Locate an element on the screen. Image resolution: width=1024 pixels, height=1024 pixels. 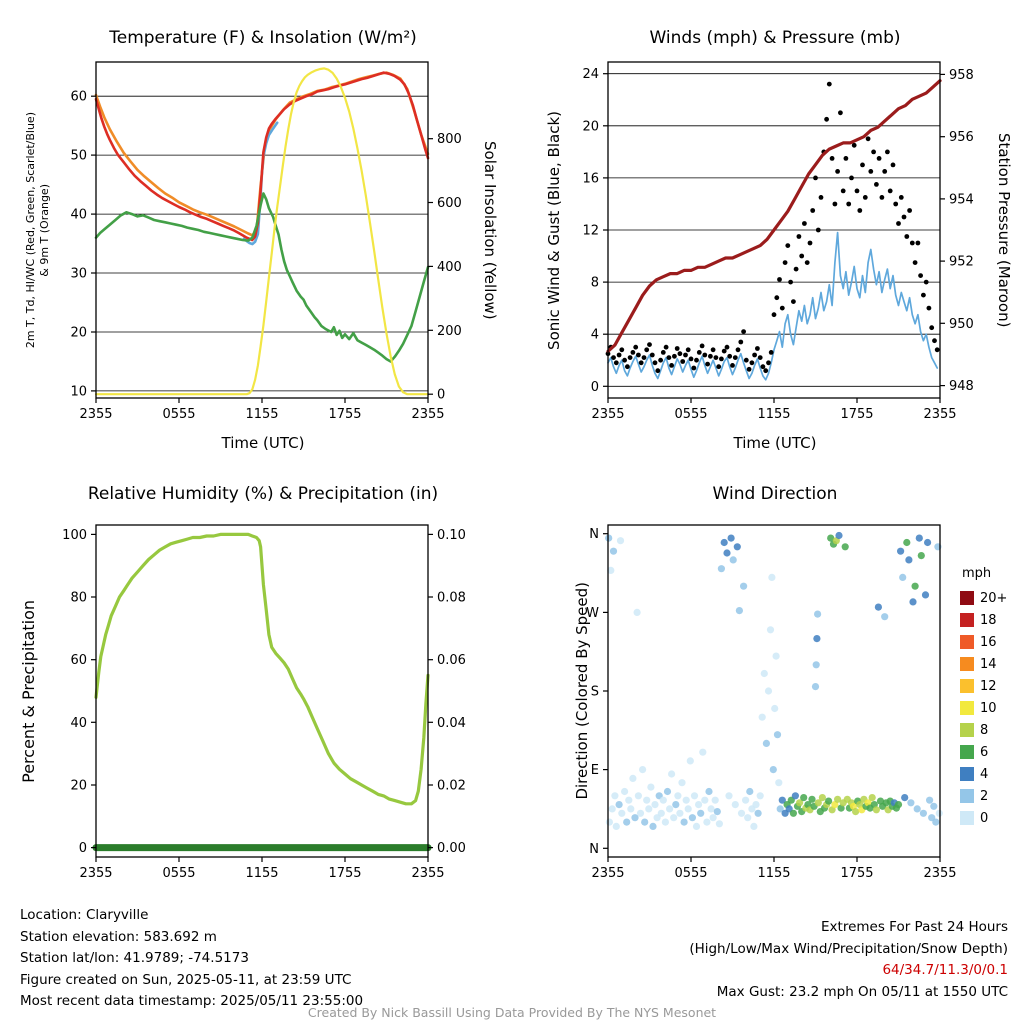
svg-text: 100 is located at coordinates (74, 535).